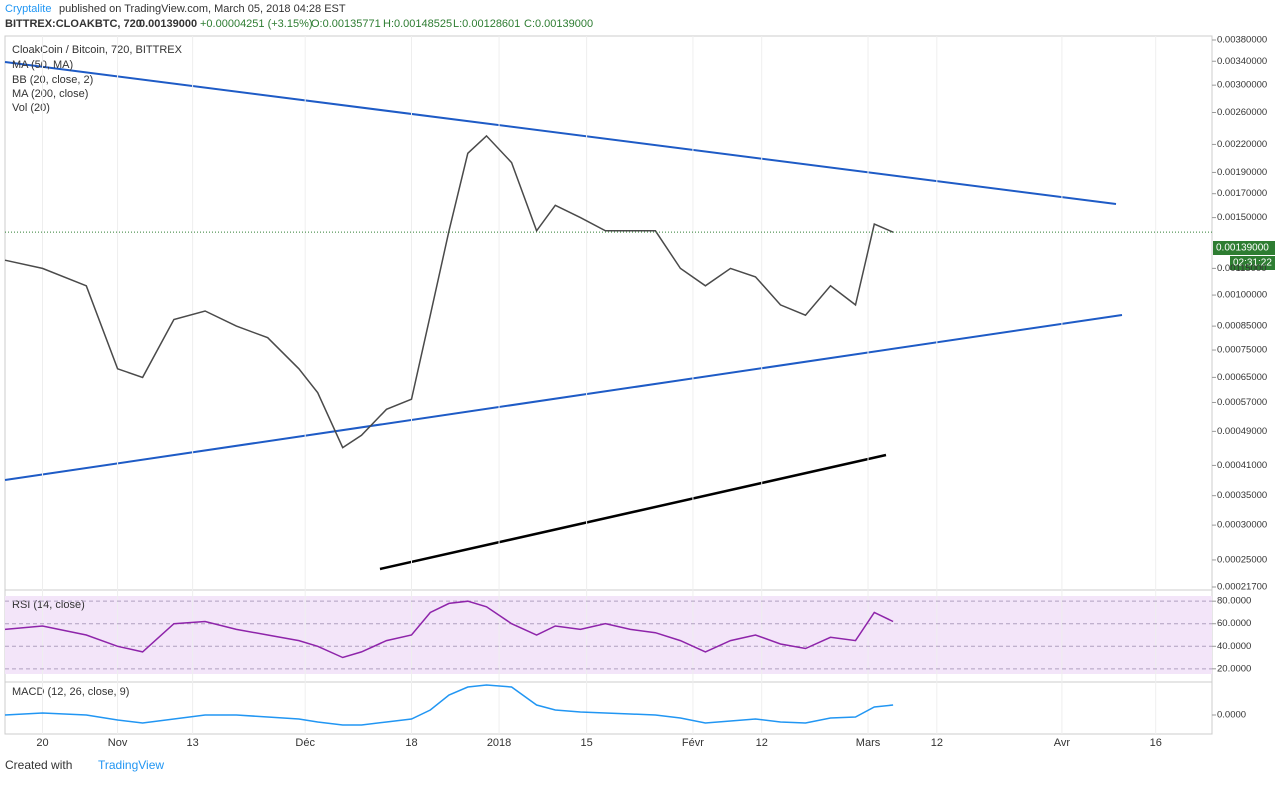 The height and width of the screenshot is (786, 1280). I want to click on y-tick-label: 0.00025000, so click(1242, 559).